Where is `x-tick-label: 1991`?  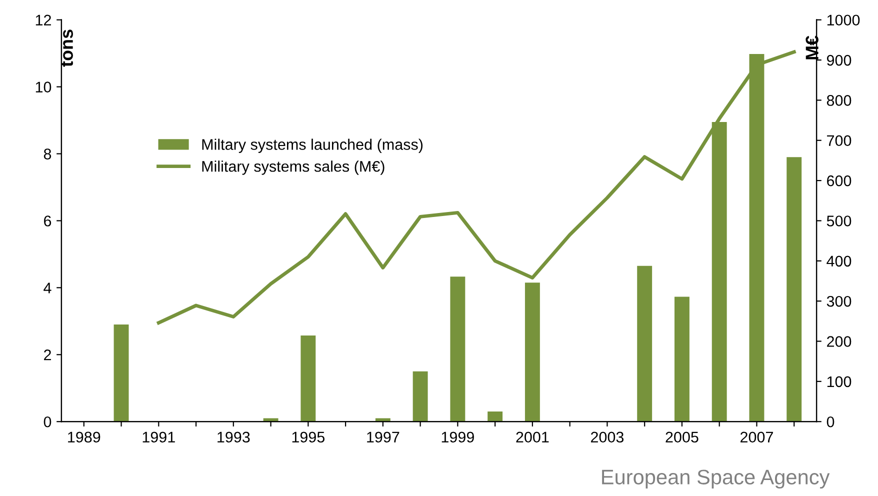
x-tick-label: 1991 is located at coordinates (158, 437).